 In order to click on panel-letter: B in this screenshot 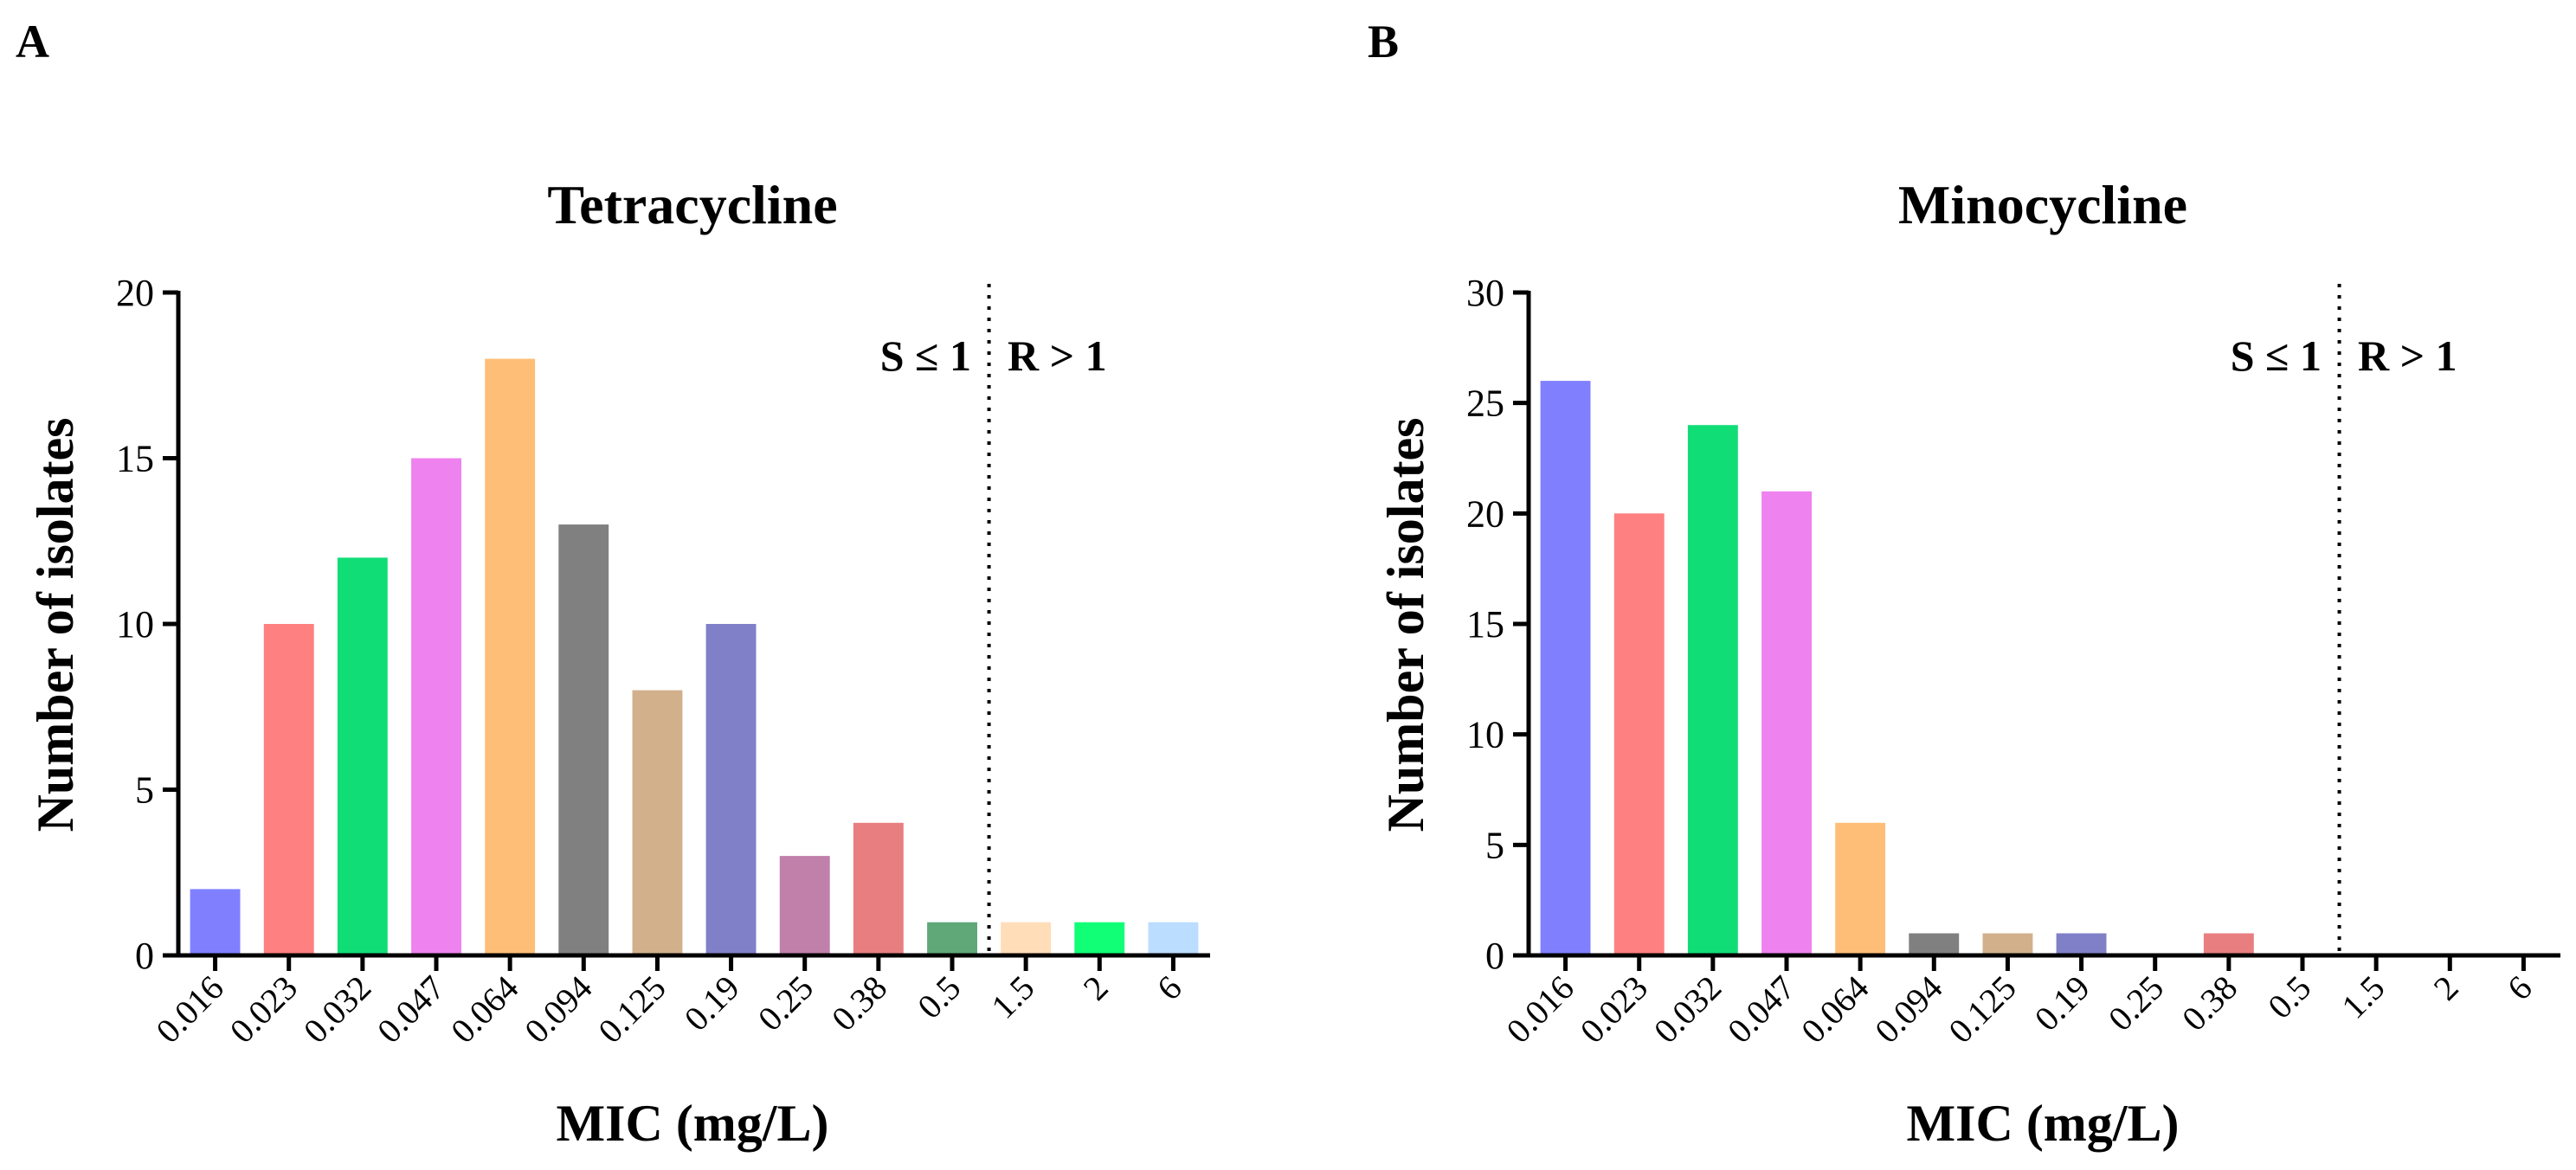, I will do `click(1383, 42)`.